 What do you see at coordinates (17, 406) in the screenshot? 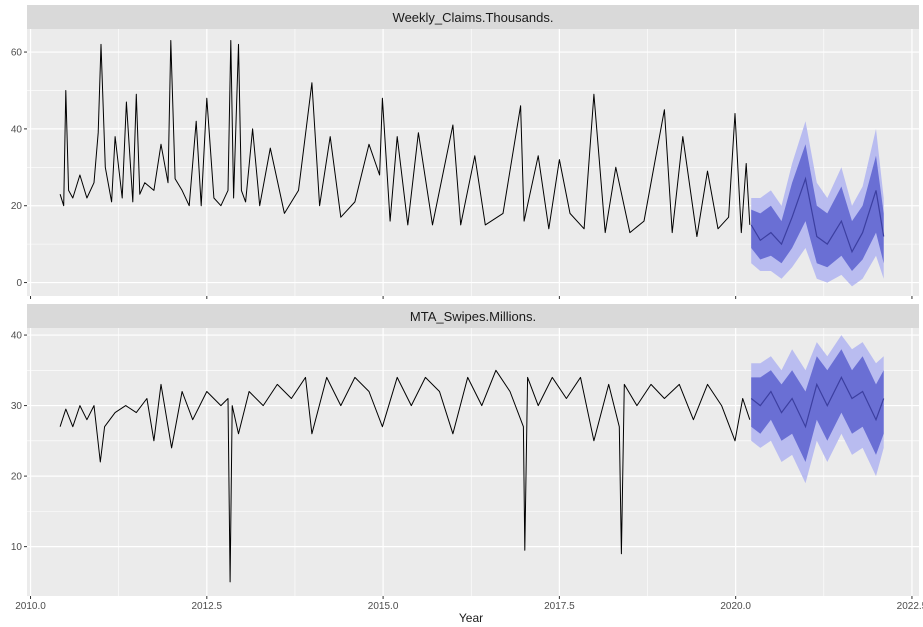
I see `y-tick-label: 30` at bounding box center [17, 406].